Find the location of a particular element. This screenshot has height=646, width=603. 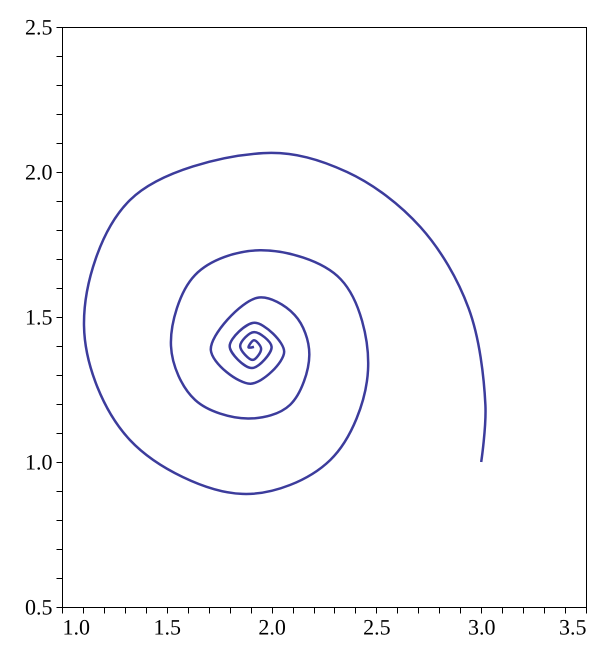

y-tick-label: 1.5 is located at coordinates (38, 317).